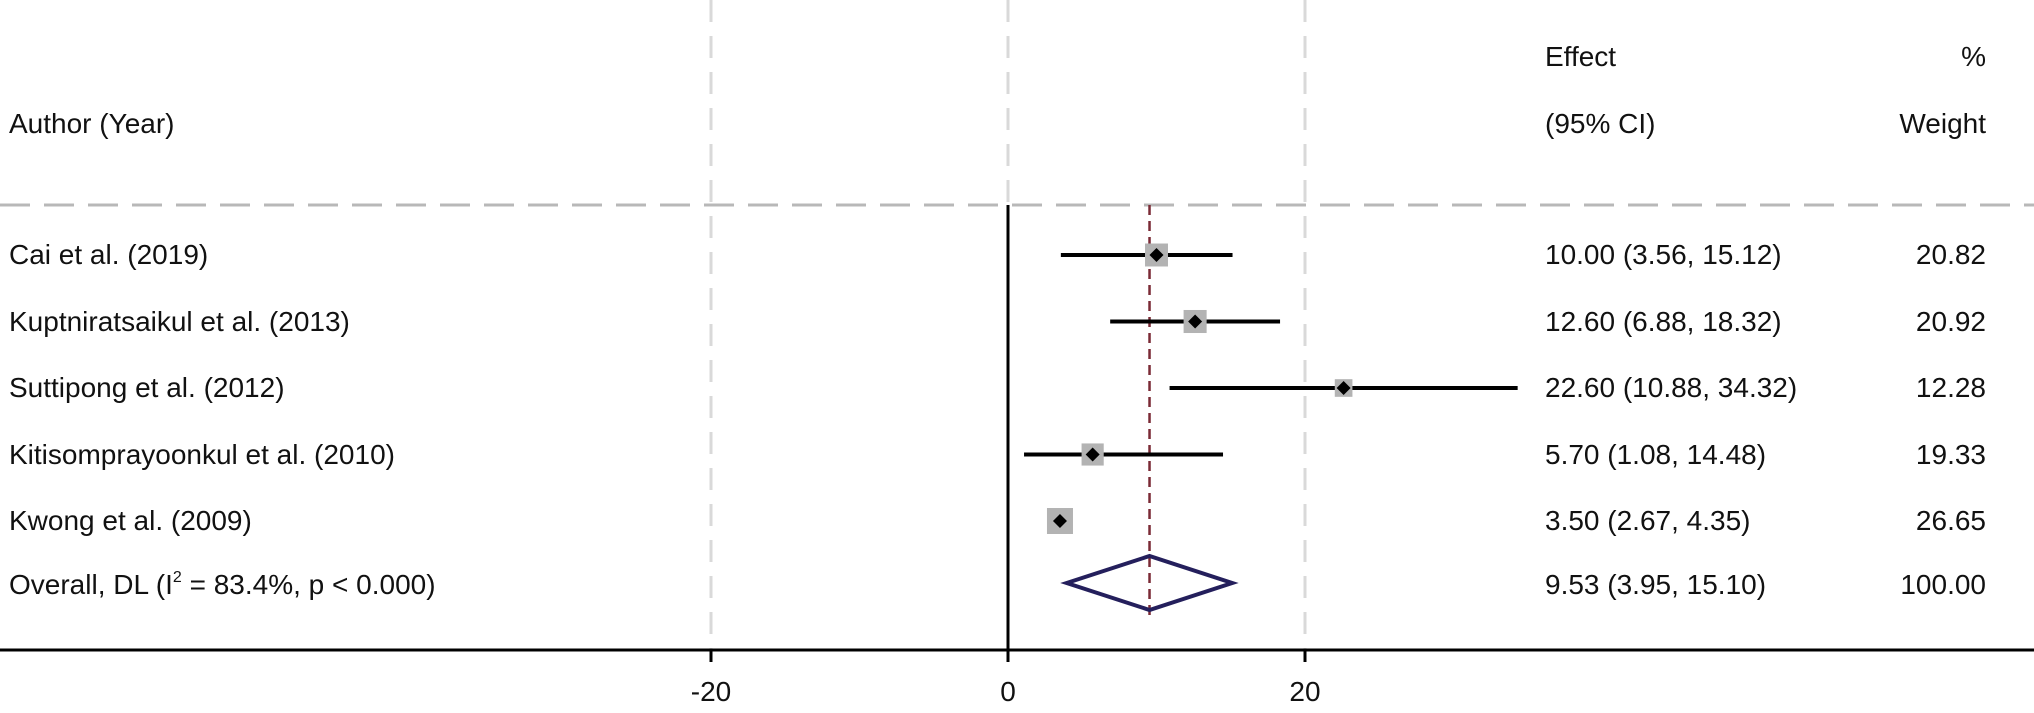  What do you see at coordinates (179, 321) in the screenshot?
I see `study-label: Kuptniratsaikul et al. (2013)` at bounding box center [179, 321].